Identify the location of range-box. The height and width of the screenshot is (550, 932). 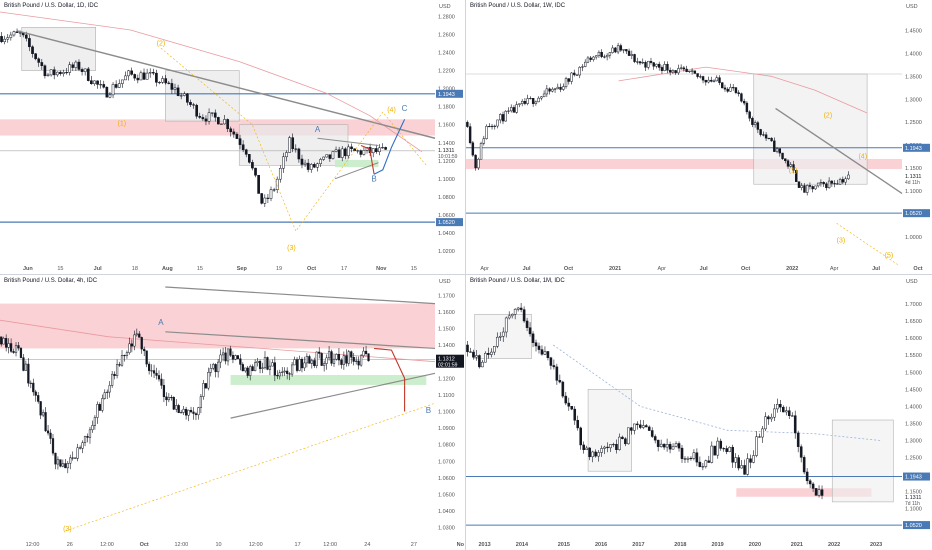
(810, 129).